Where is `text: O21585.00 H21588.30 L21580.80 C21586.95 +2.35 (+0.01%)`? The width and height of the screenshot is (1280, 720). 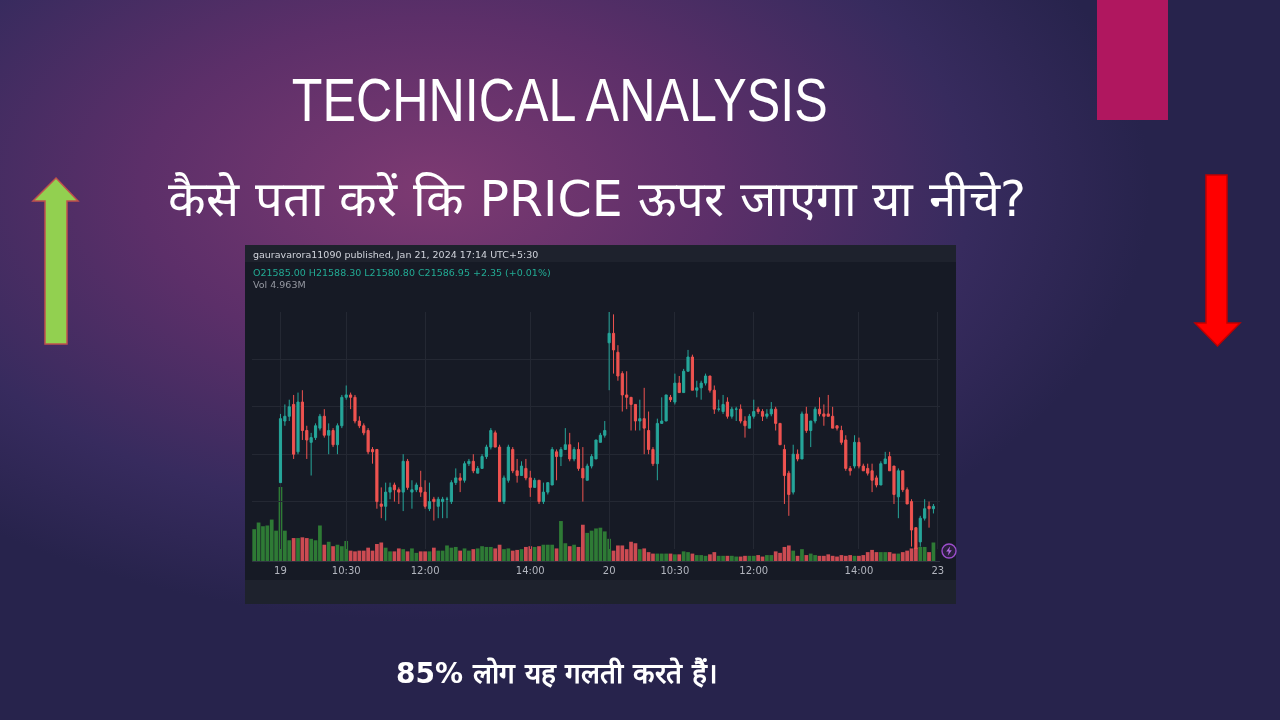 text: O21585.00 H21588.30 L21580.80 C21586.95 +2.35 (+0.01%) is located at coordinates (402, 273).